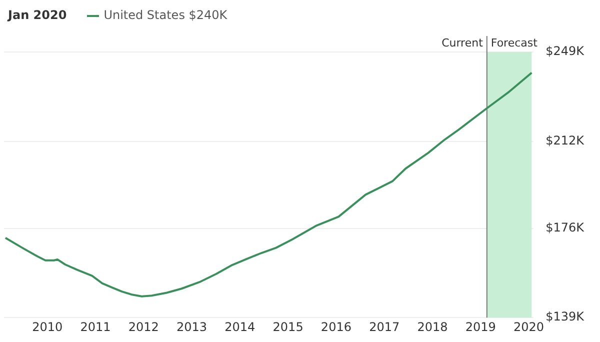 This screenshot has height=342, width=600. Describe the element at coordinates (37, 15) in the screenshot. I see `legend-title: Jan 2020` at that location.